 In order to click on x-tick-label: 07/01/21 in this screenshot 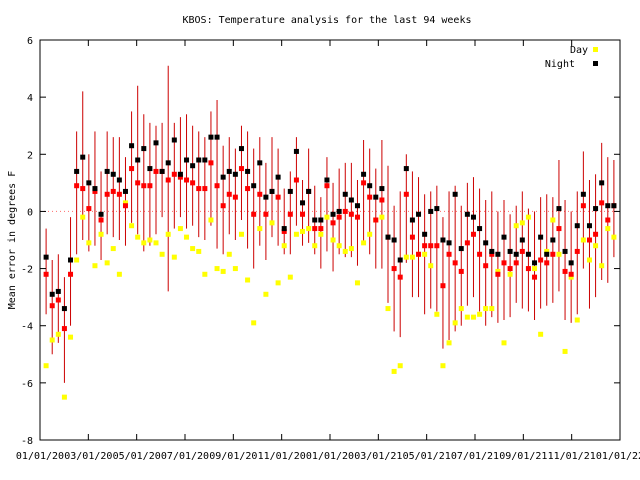, I will do `click(475, 456)`.